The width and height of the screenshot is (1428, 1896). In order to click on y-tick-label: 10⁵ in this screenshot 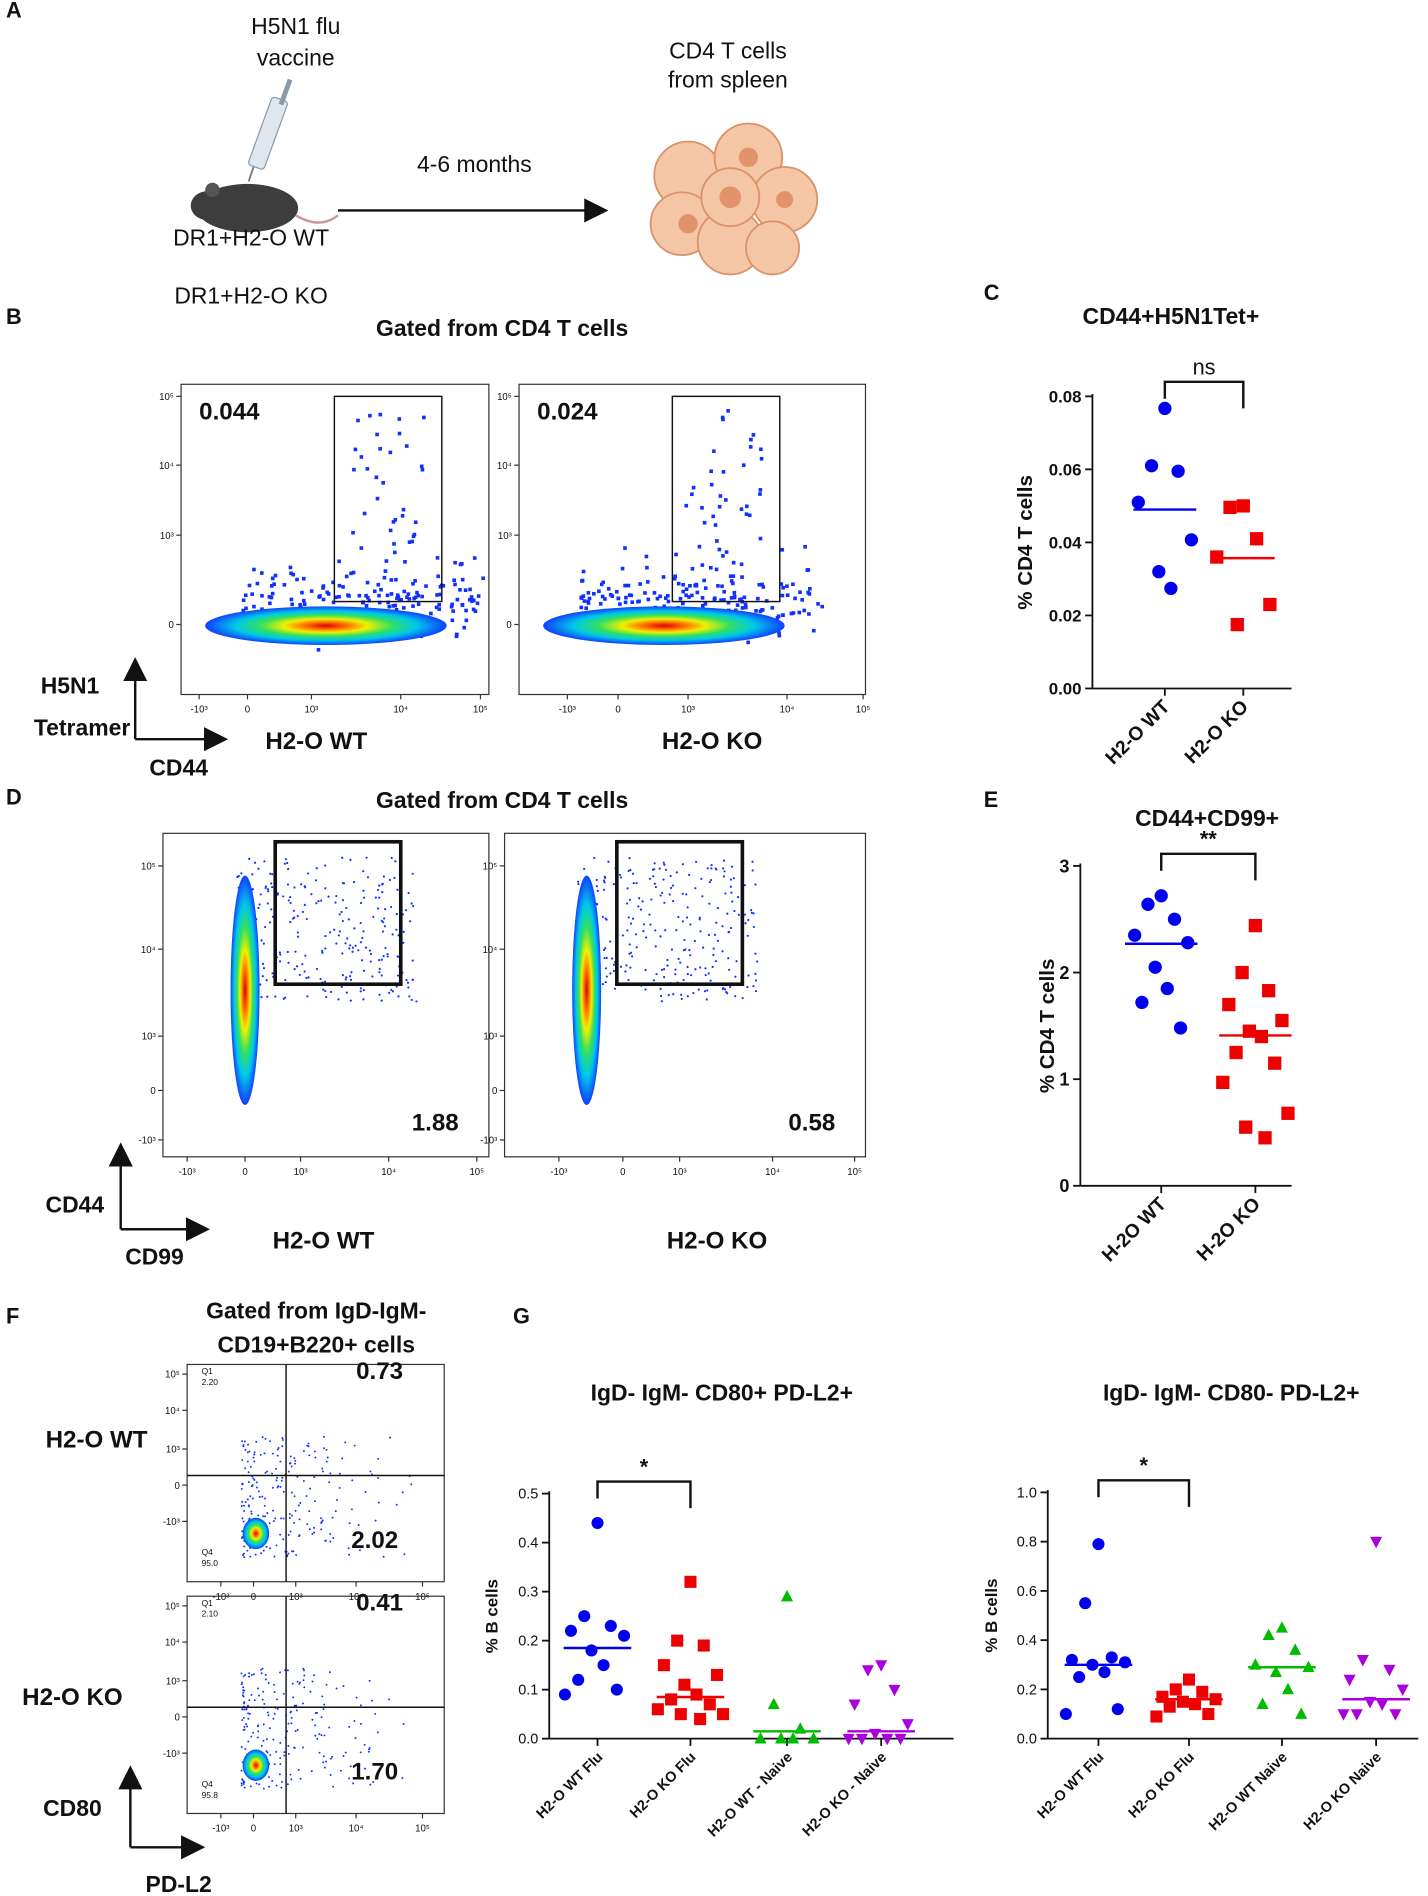, I will do `click(490, 867)`.